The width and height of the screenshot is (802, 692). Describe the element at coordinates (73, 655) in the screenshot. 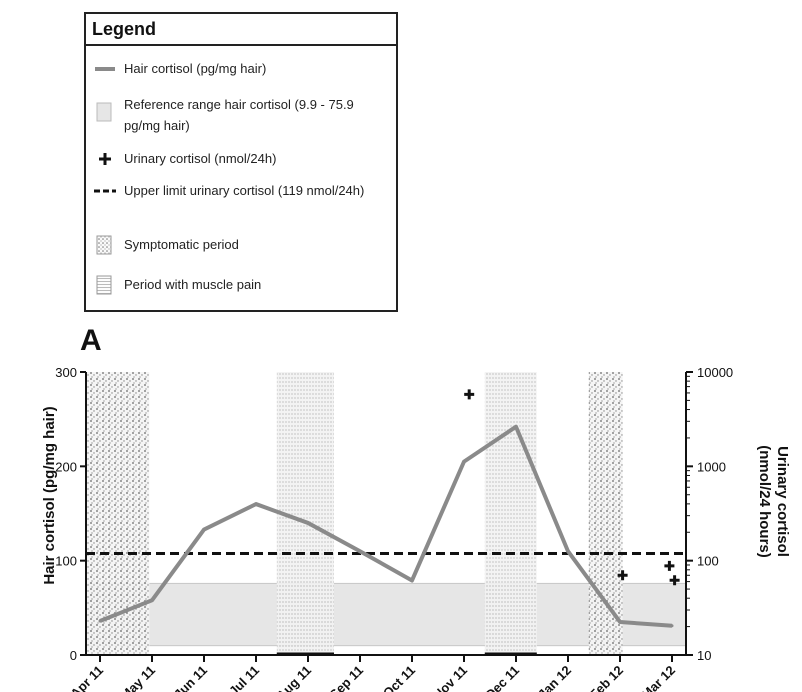

I see `left-tick-label: 0` at that location.